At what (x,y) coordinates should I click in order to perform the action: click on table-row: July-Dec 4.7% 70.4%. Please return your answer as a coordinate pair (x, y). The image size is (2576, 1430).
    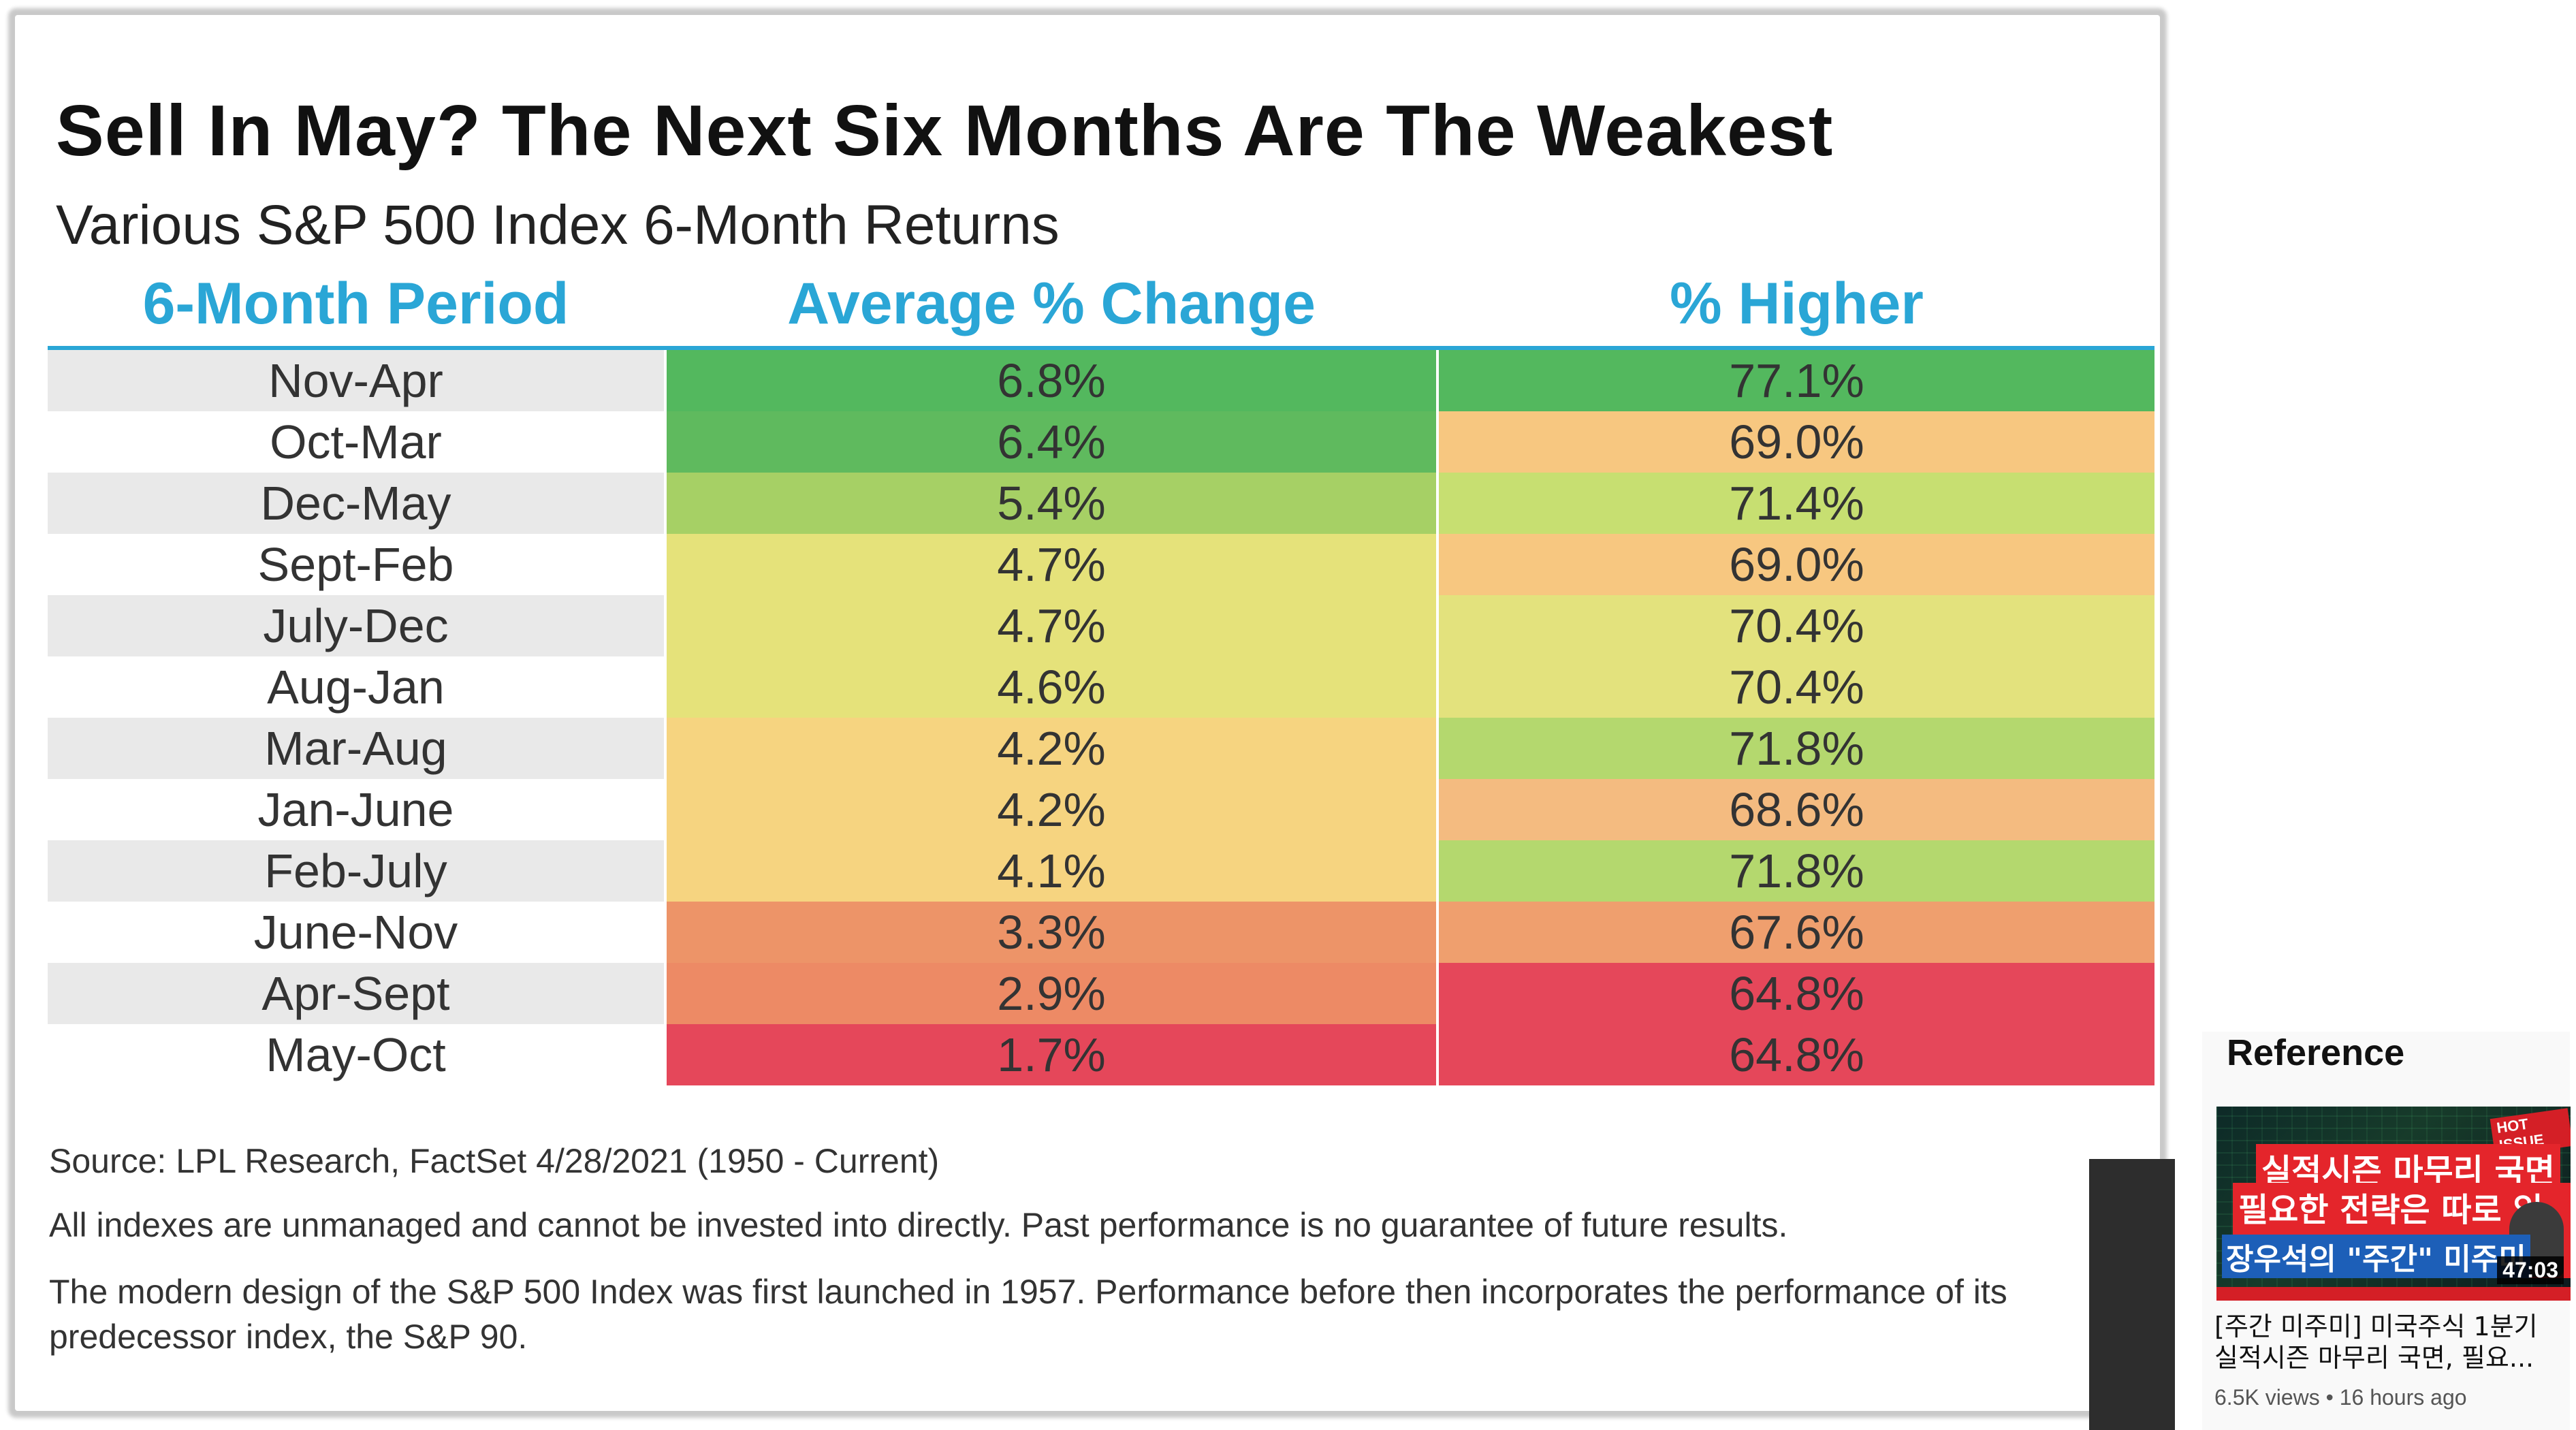
    Looking at the image, I should click on (1101, 625).